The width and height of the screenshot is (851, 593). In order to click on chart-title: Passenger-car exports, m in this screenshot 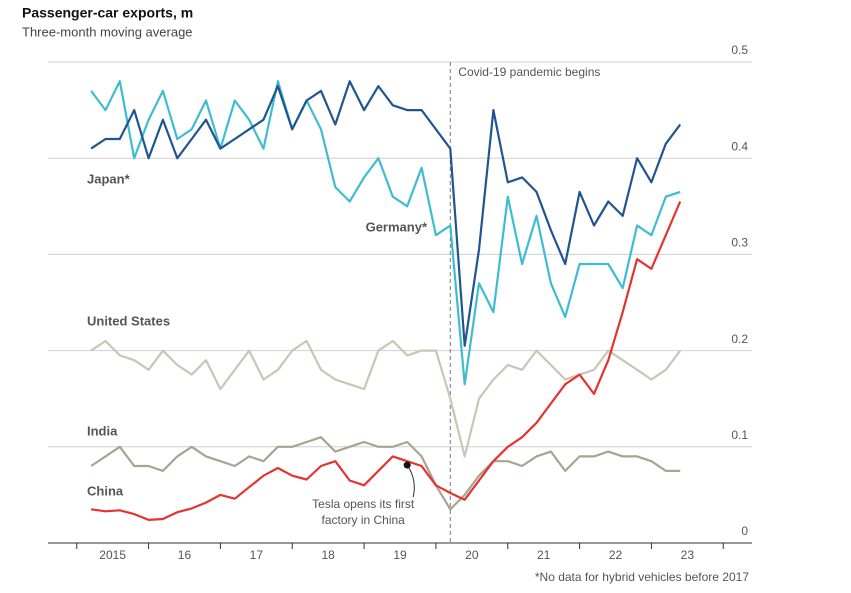, I will do `click(107, 13)`.